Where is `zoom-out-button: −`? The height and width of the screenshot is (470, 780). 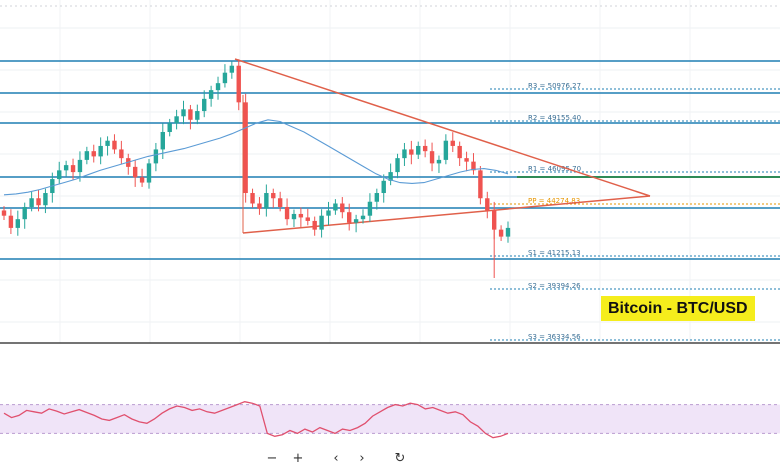 zoom-out-button: − is located at coordinates (272, 458).